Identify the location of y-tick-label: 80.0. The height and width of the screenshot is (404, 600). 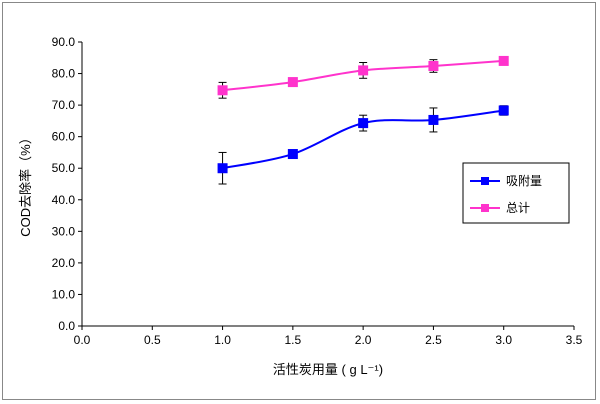
(64, 74).